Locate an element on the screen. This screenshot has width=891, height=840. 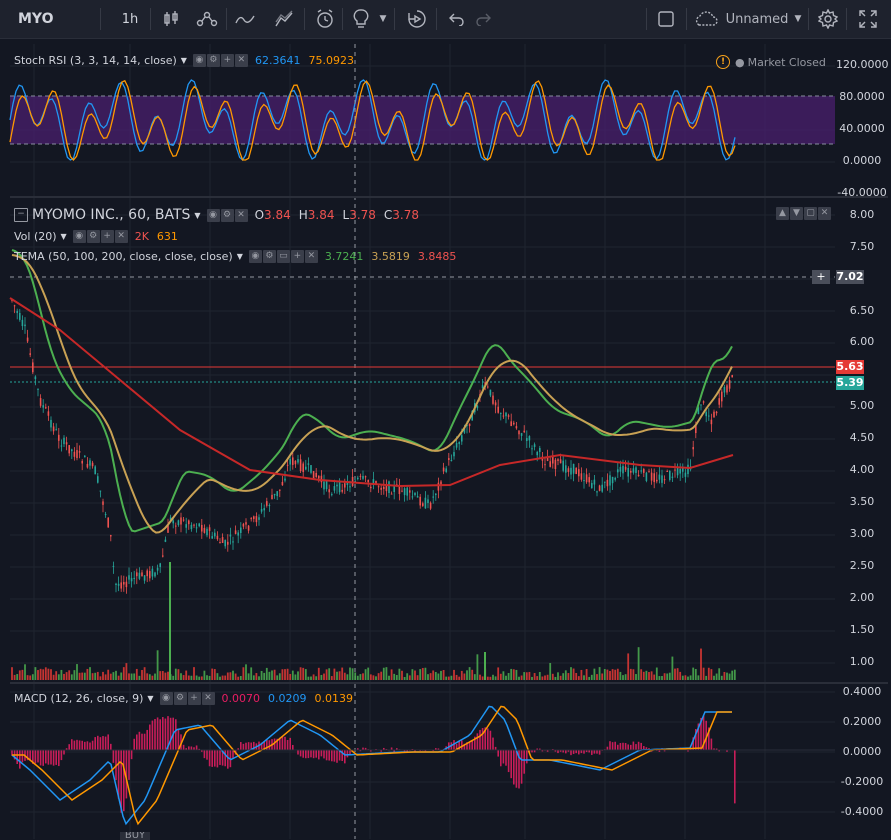
macd-y-axis: 0.4000 0.2000 0.0000 -0.2000 -0.4000 is located at coordinates (863, 761).